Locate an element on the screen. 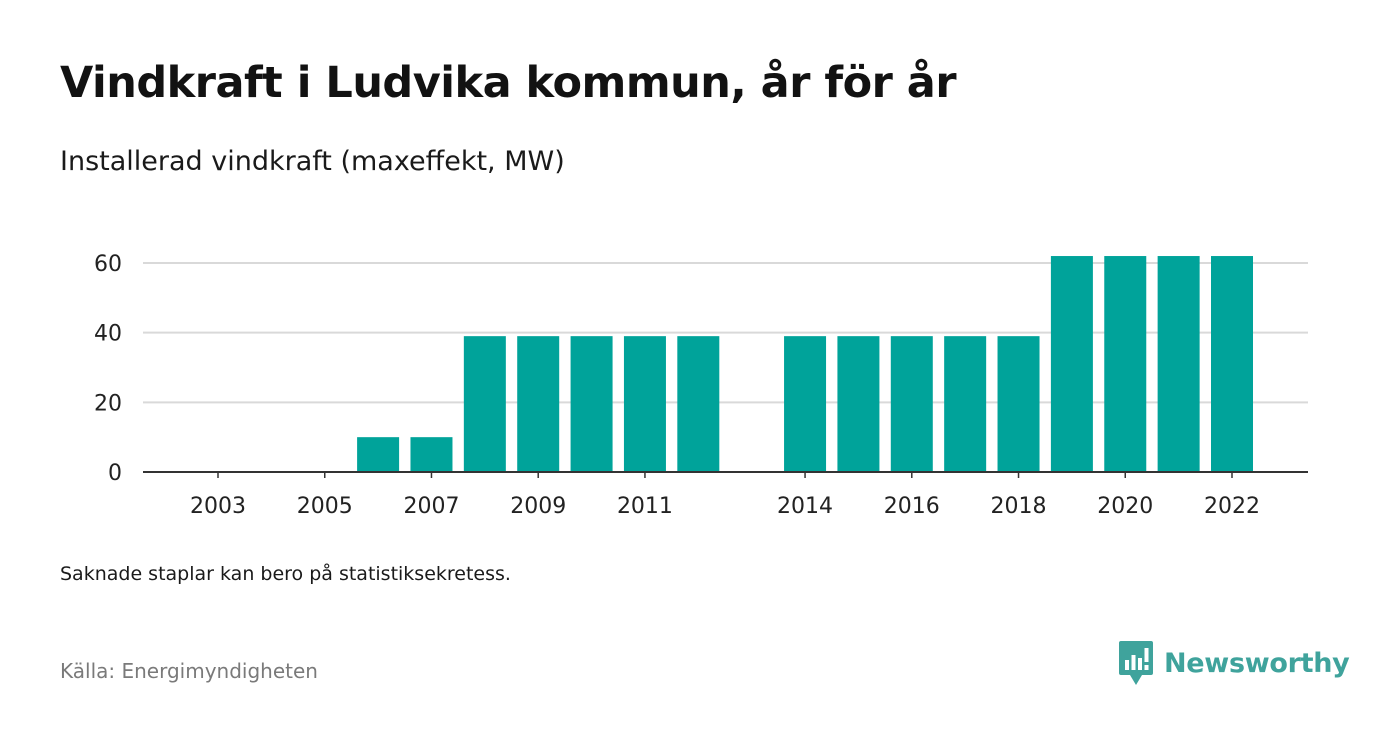 Image resolution: width=1400 pixels, height=745 pixels. x-tick-label: 2020 is located at coordinates (1125, 506).